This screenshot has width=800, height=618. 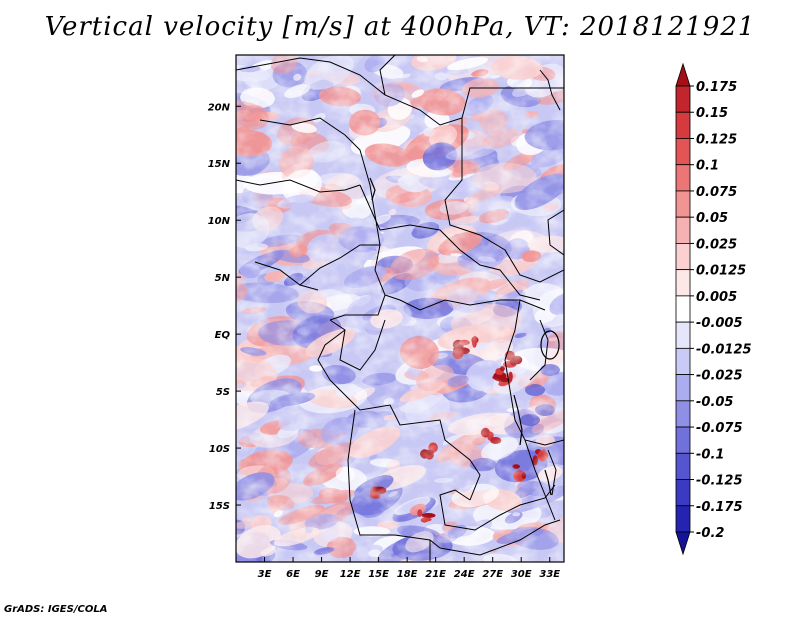 I want to click on y-axis: 20N 15N 10N 5N EQ 5S 10S 15S, so click(x=224, y=307).